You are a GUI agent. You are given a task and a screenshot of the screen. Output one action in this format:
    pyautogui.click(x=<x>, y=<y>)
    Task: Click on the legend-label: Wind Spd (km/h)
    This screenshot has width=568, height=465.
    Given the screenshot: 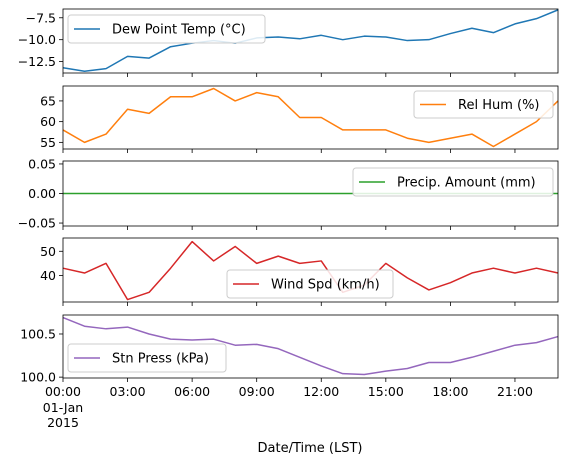 What is the action you would take?
    pyautogui.click(x=325, y=285)
    